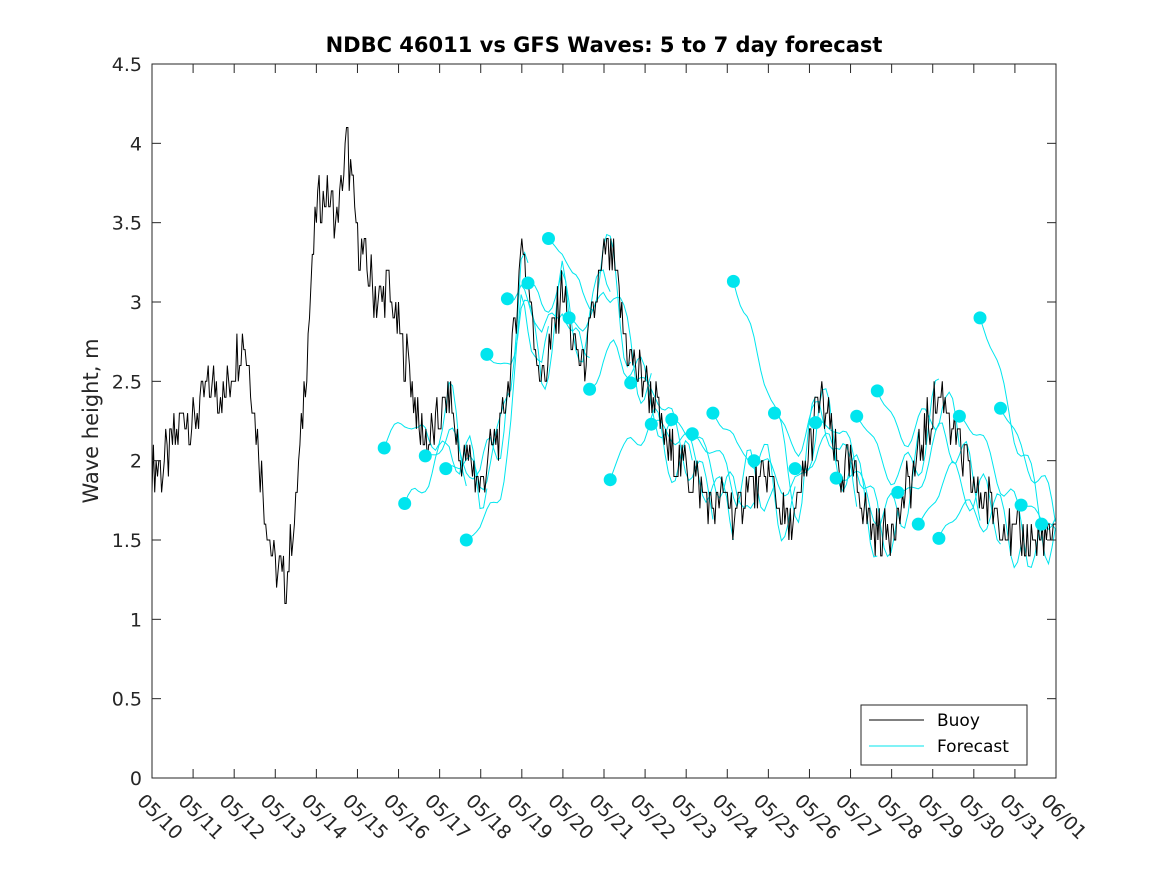 This screenshot has width=1167, height=875. I want to click on y-tick-label: 0, so click(136, 779).